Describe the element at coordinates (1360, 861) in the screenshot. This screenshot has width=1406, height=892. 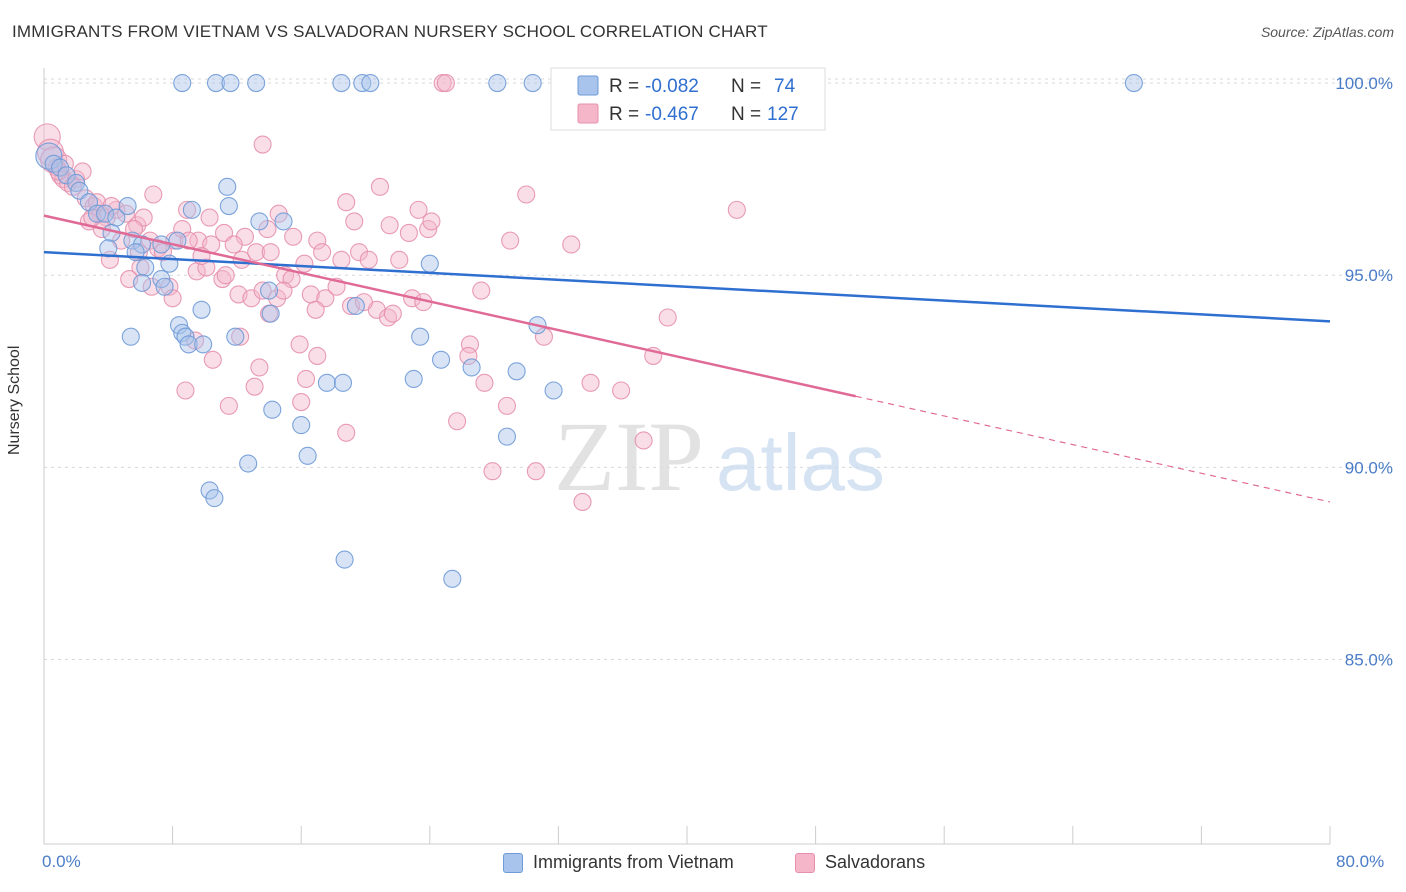
I see `x-axis-max-label: 80.0%` at that location.